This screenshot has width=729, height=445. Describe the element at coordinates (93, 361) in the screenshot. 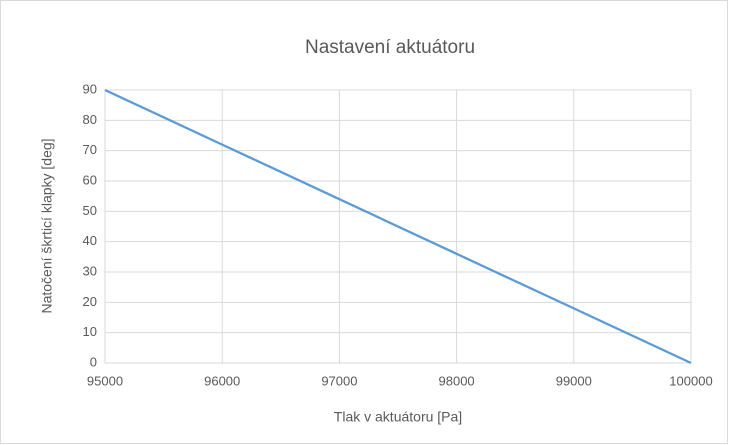

I see `y-tick-label: 0` at that location.